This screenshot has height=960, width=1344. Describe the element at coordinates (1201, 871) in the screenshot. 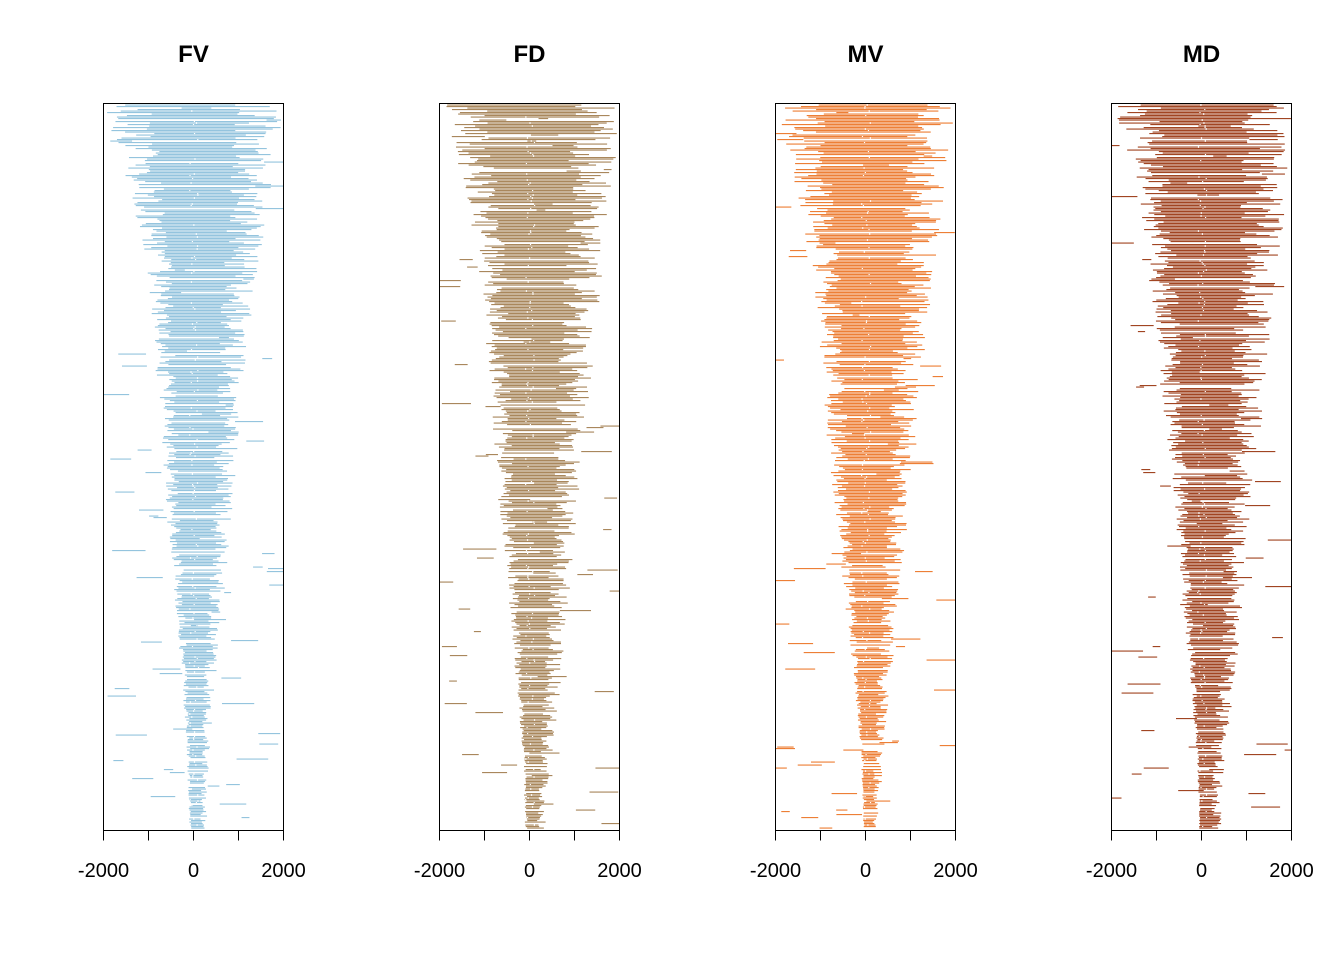

I see `tick-label: 0` at that location.